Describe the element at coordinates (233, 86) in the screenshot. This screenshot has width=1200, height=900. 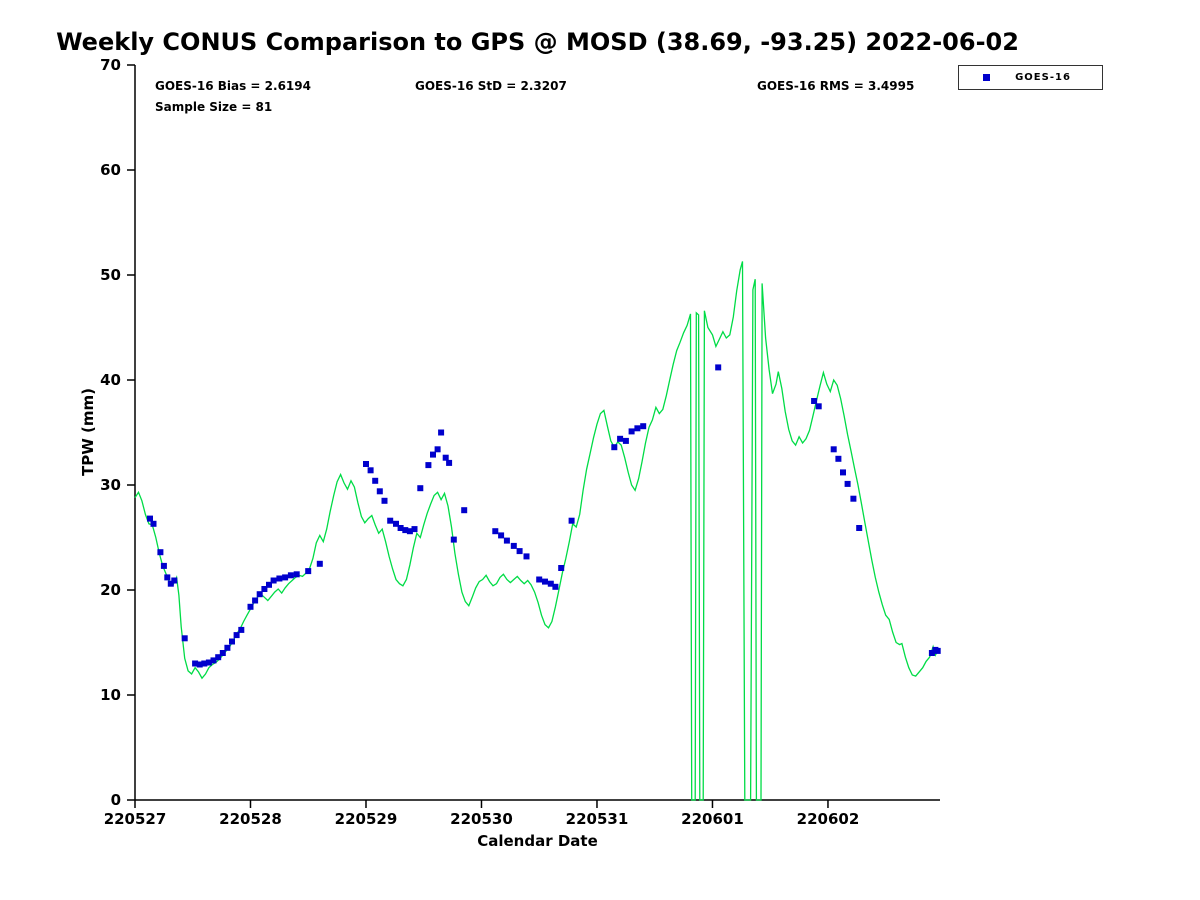
I see `stat-bias: GOES-16 Bias = 2.6194` at that location.